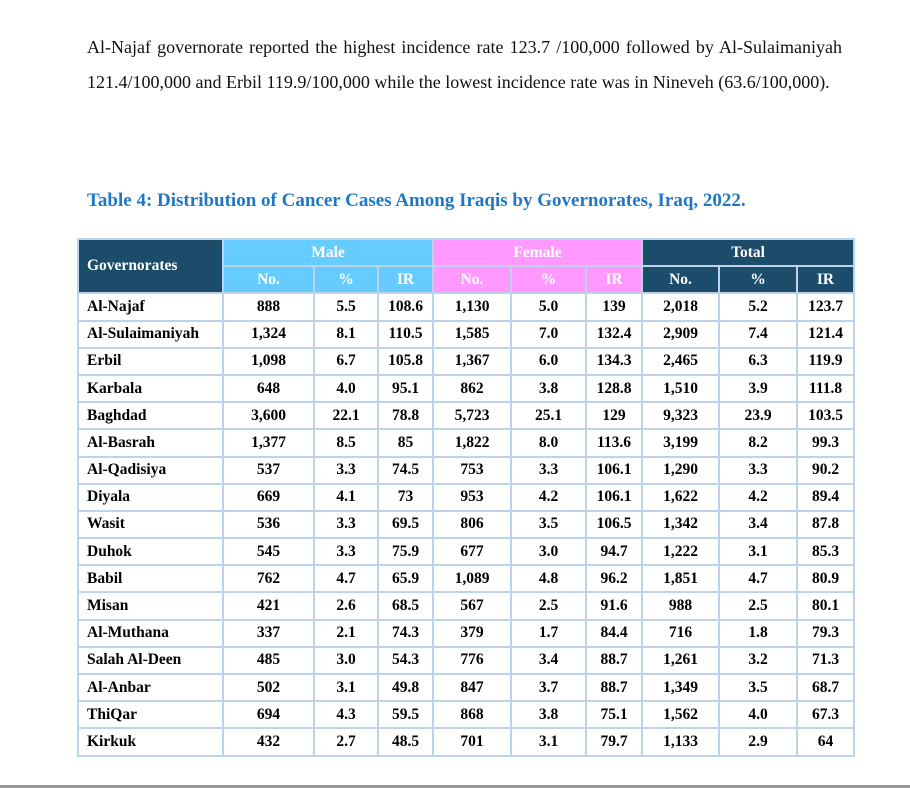 This screenshot has height=788, width=910. What do you see at coordinates (825, 334) in the screenshot?
I see `table-cell: 121.4` at bounding box center [825, 334].